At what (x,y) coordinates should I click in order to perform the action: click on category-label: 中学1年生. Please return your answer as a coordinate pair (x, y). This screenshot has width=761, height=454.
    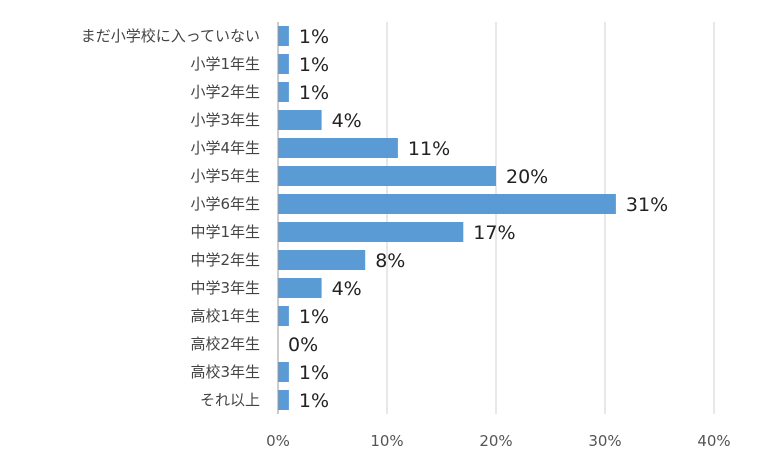
    Looking at the image, I should click on (225, 232).